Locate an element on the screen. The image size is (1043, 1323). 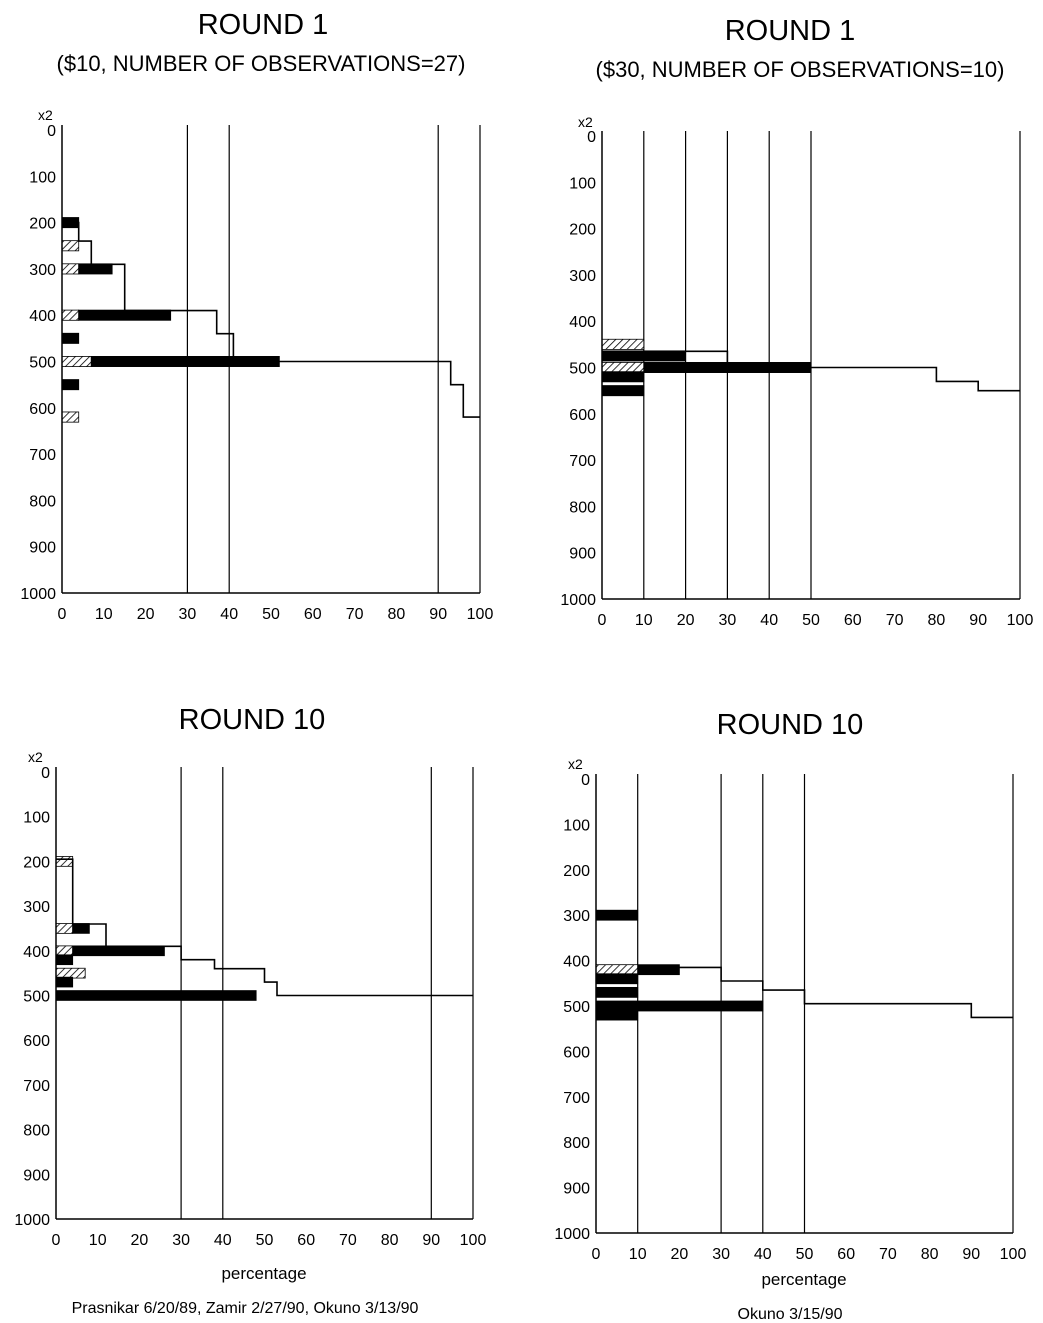
chart-title: ROUND 10 is located at coordinates (790, 725).